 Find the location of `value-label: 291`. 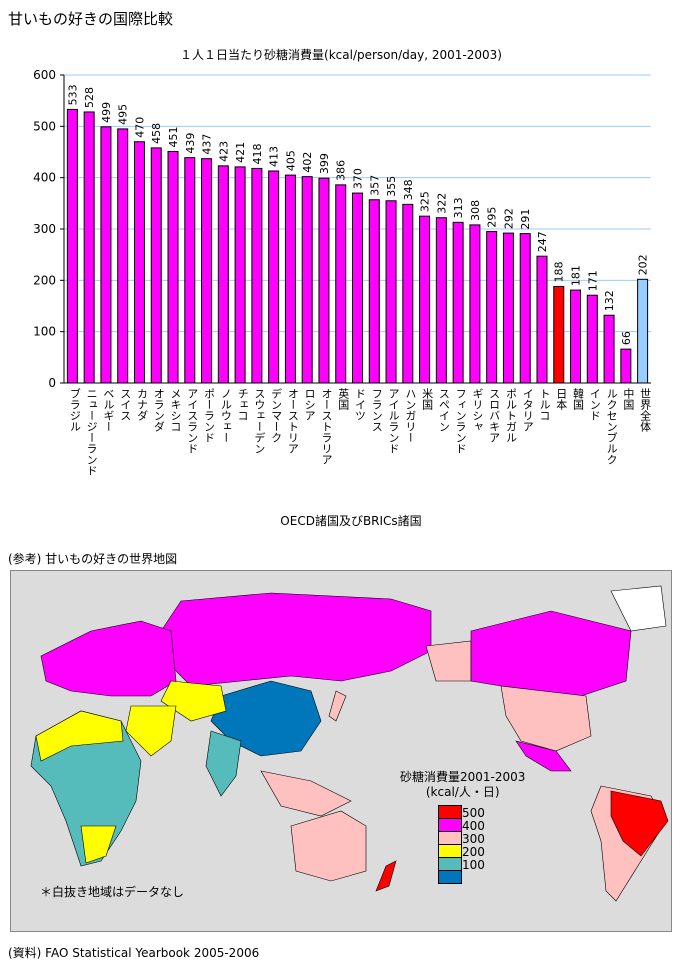

value-label: 291 is located at coordinates (525, 219).